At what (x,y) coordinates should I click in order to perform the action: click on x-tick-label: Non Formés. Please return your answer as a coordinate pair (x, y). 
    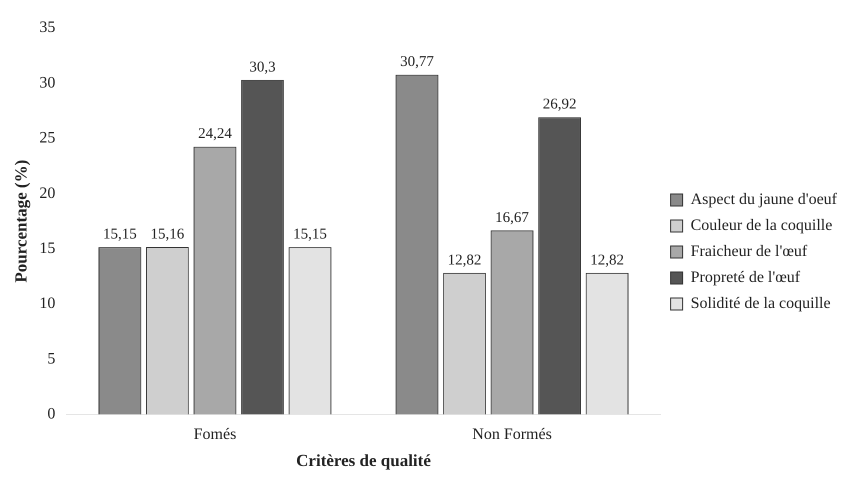
    Looking at the image, I should click on (512, 435).